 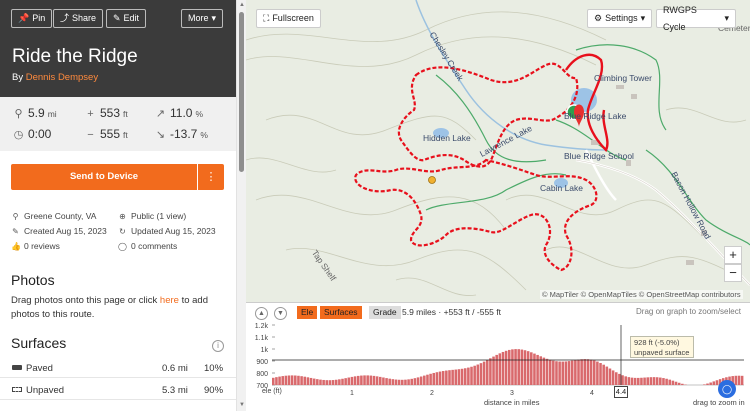 I want to click on grade-up-unit: %, so click(x=199, y=114).